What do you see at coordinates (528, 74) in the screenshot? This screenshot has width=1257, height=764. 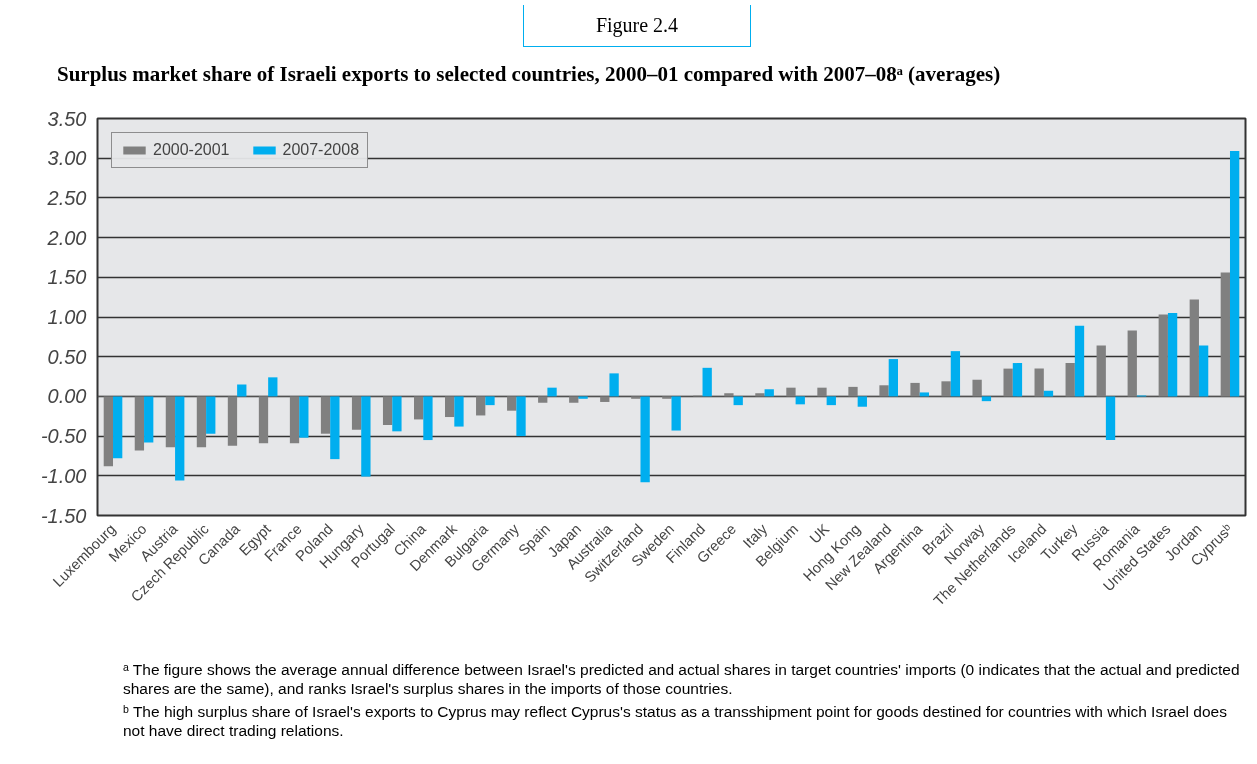 I see `chart-title: Surplus market share of Israeli exports to selected countries, 2000–01 compared with 2007–08ᵃ (averages)` at bounding box center [528, 74].